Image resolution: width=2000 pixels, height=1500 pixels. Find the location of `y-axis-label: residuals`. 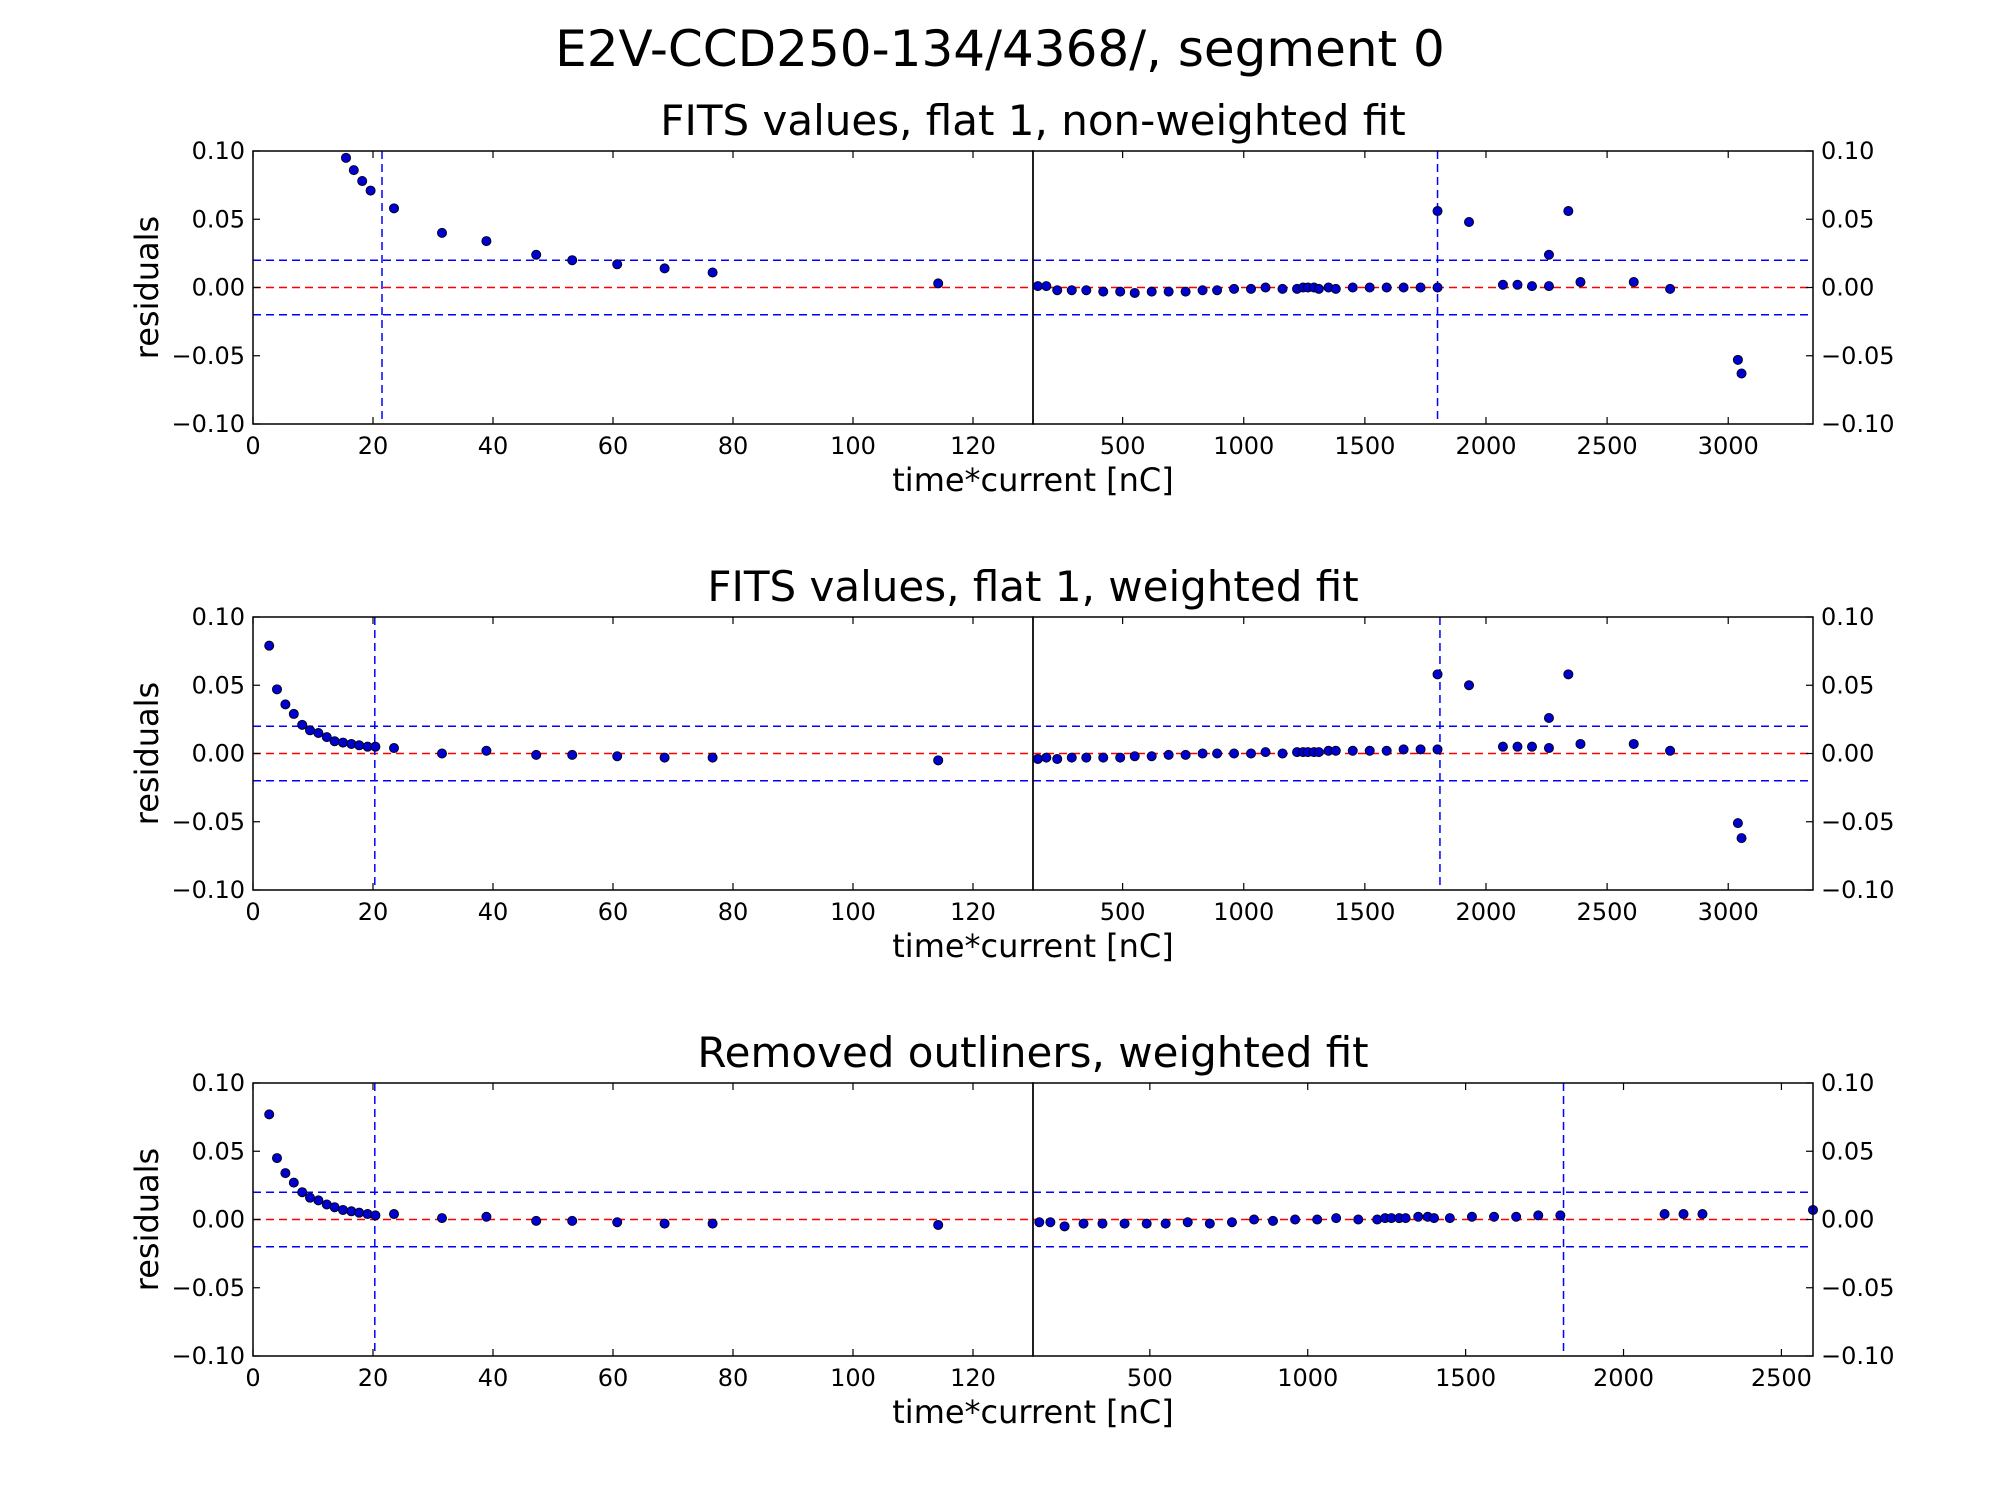

y-axis-label: residuals is located at coordinates (147, 1219).